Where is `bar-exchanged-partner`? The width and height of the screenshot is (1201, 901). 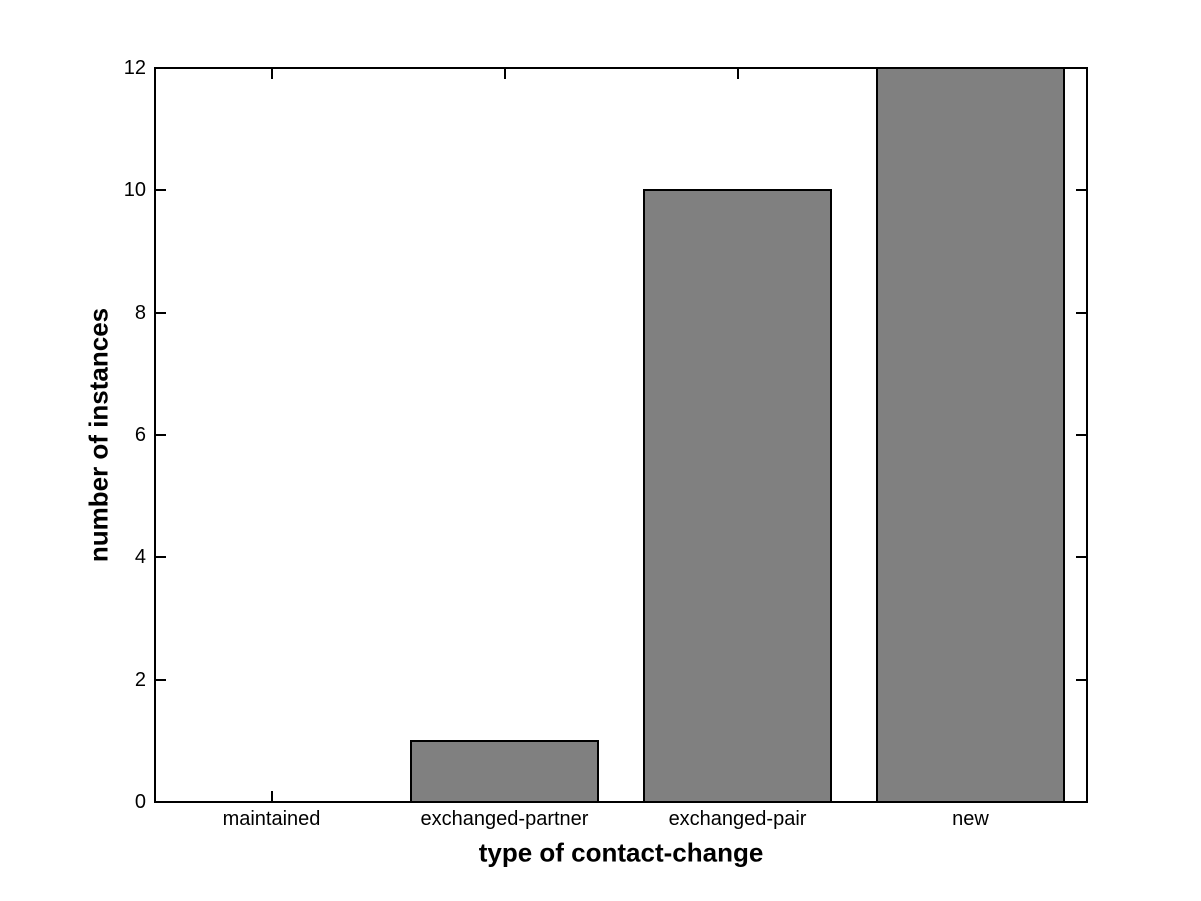 bar-exchanged-partner is located at coordinates (504, 771).